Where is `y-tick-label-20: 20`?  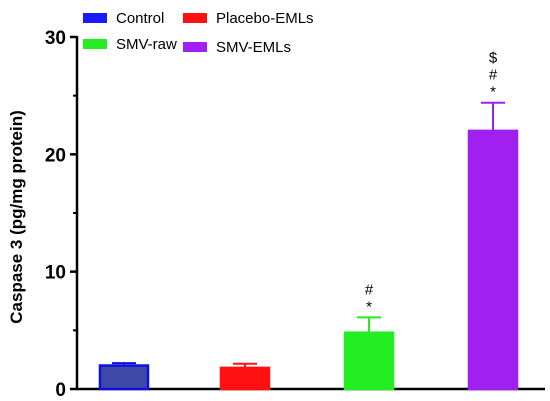 y-tick-label-20: 20 is located at coordinates (55, 155).